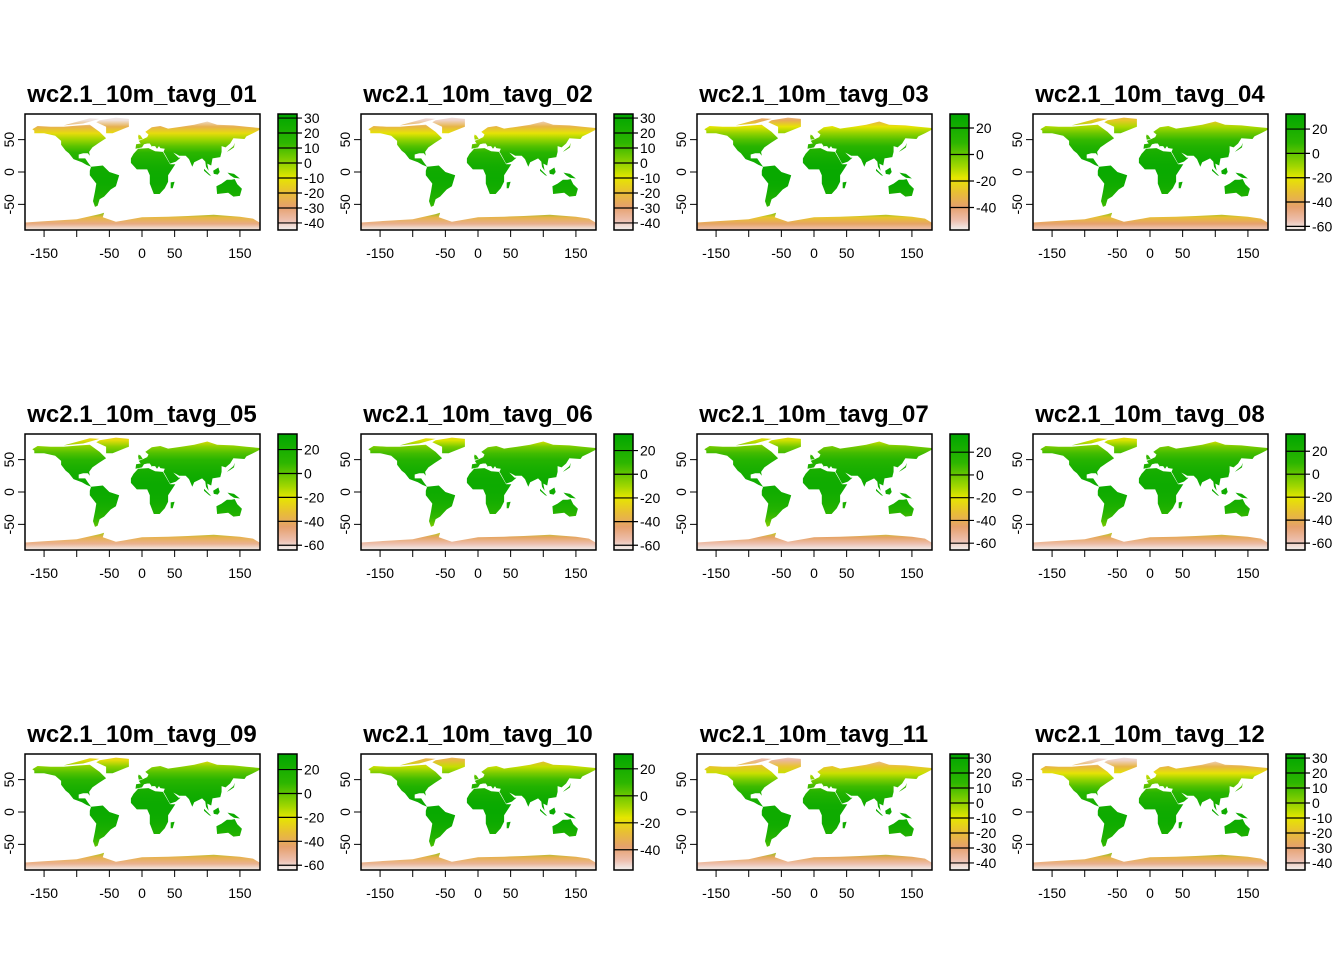 Image resolution: width=1344 pixels, height=960 pixels. What do you see at coordinates (1149, 94) in the screenshot?
I see `panel-title: wc2.1_10m_tavg_04` at bounding box center [1149, 94].